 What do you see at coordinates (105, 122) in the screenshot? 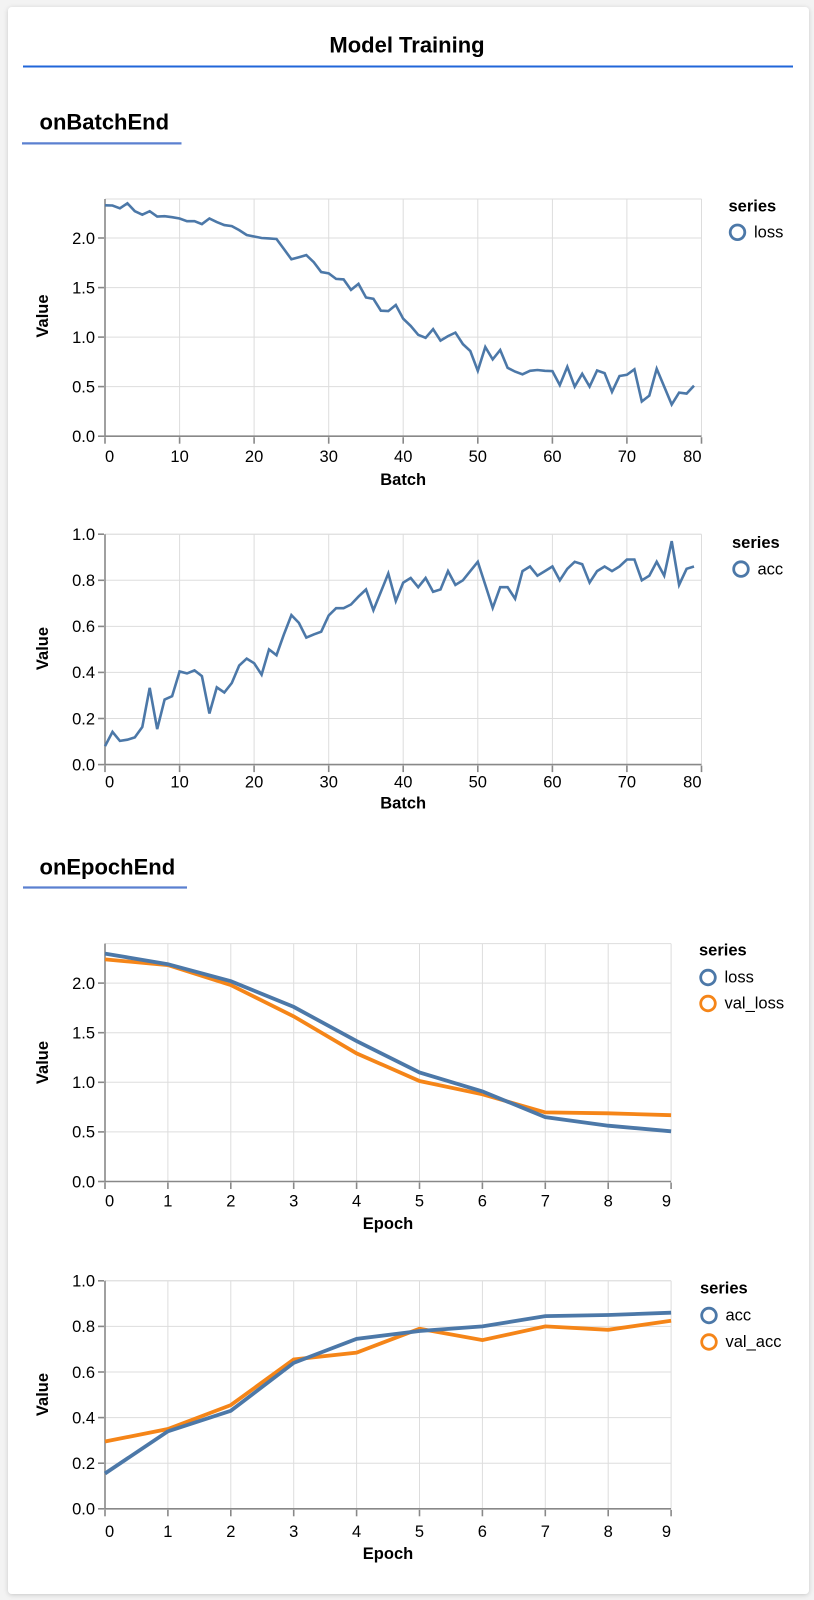
I see `svg-text: onBatchEnd` at bounding box center [105, 122].